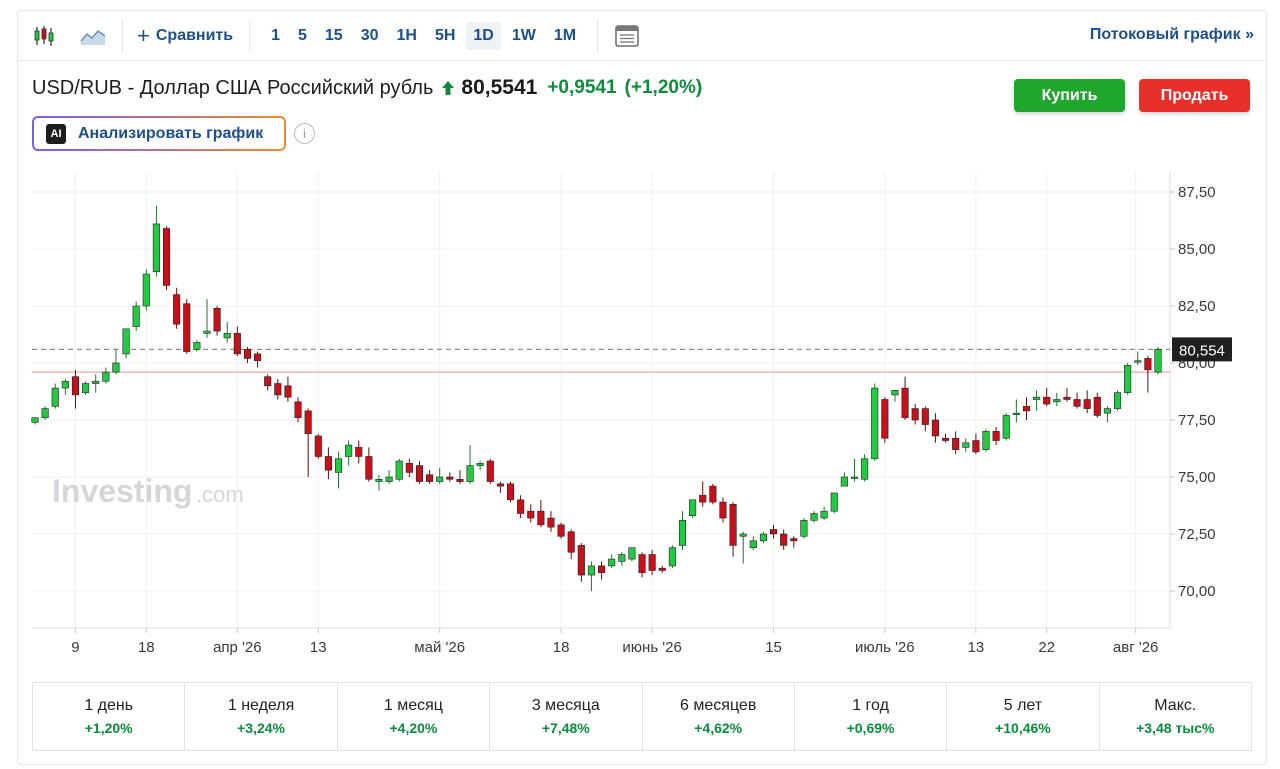 Image resolution: width=1280 pixels, height=769 pixels. Describe the element at coordinates (185, 35) in the screenshot. I see `compare-button: + Сравнить` at that location.